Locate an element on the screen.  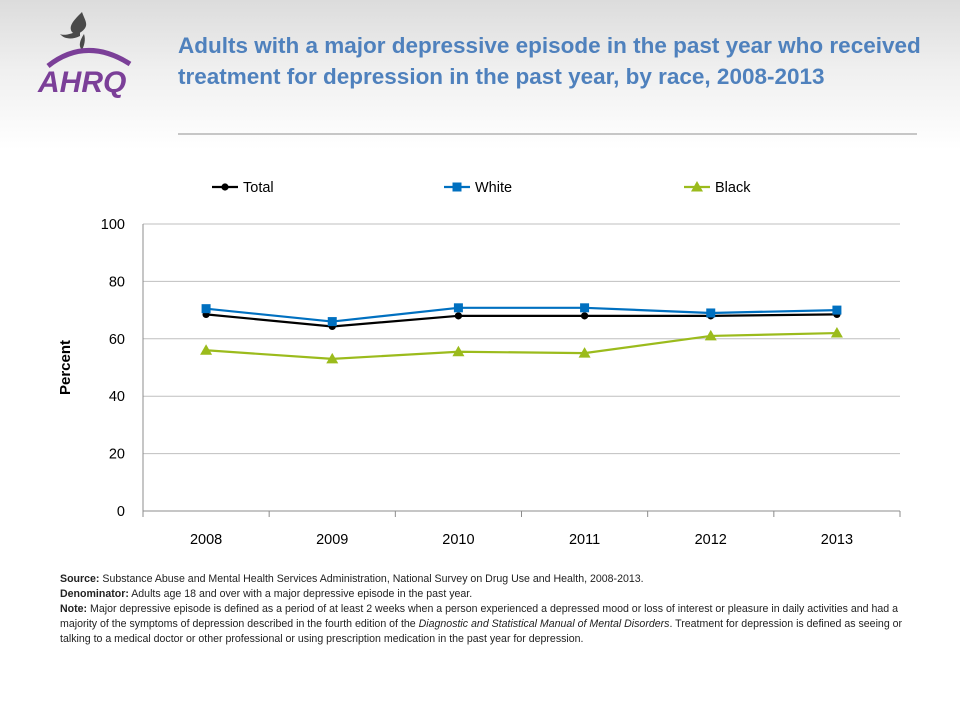
series-line-total is located at coordinates (521, 320).